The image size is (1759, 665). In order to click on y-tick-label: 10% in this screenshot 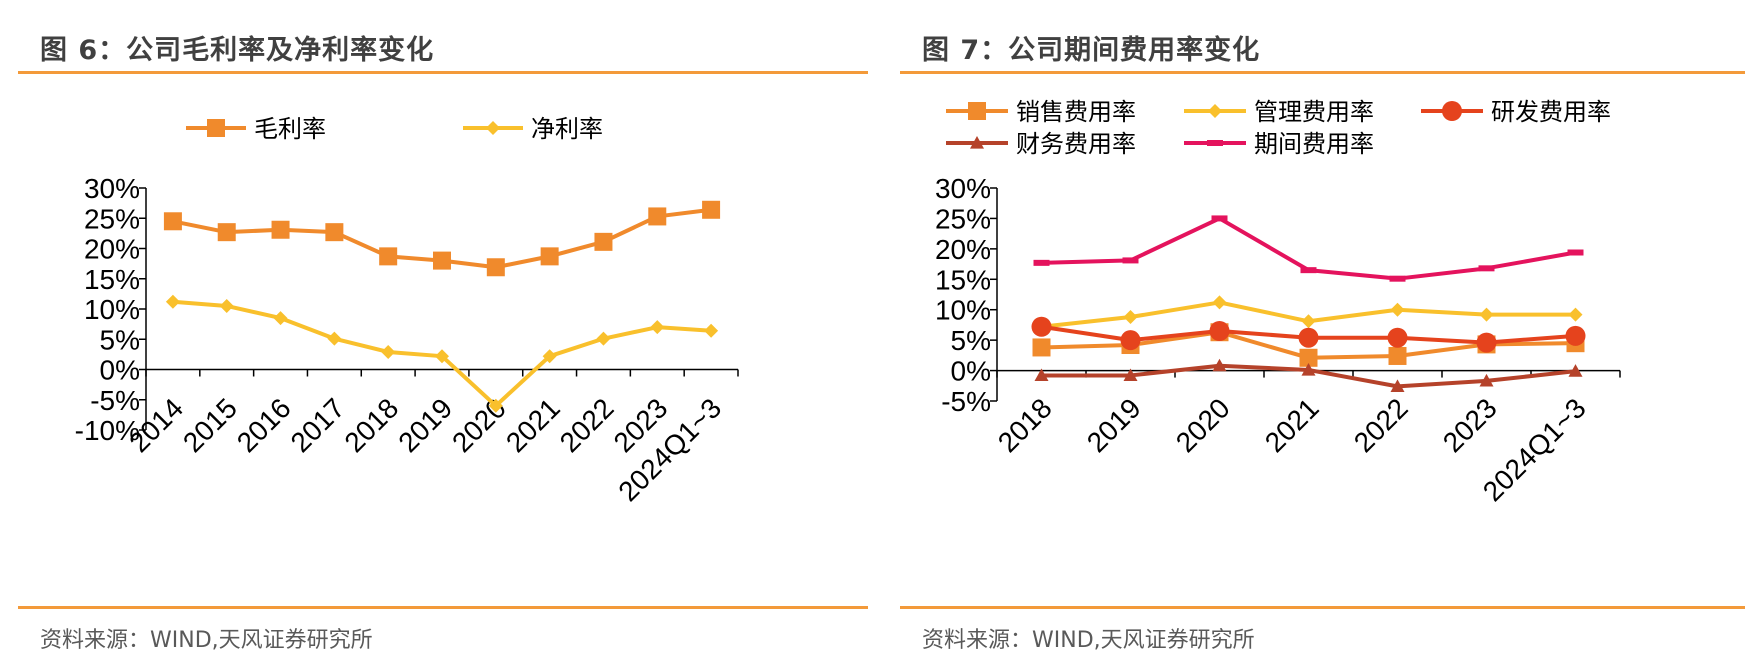, I will do `click(963, 310)`.